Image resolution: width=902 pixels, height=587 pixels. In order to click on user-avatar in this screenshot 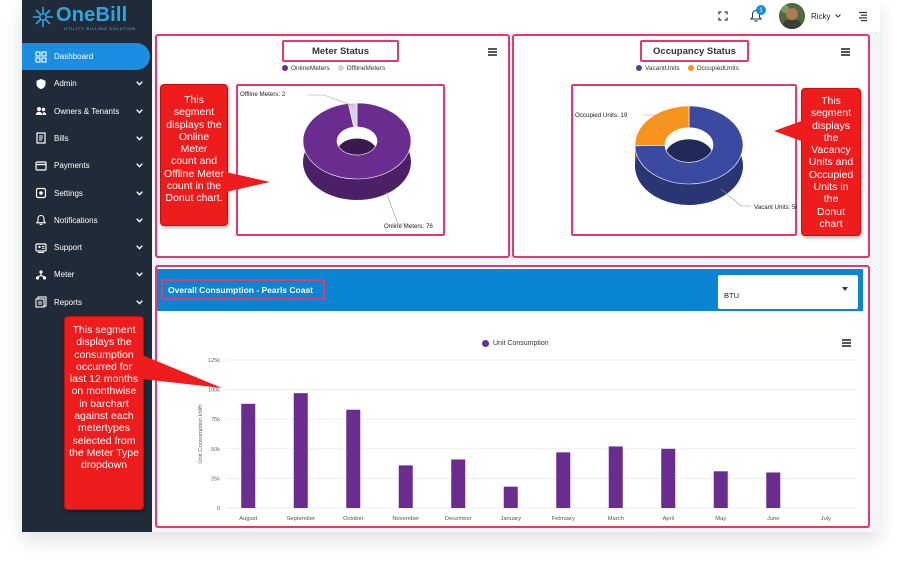, I will do `click(792, 16)`.